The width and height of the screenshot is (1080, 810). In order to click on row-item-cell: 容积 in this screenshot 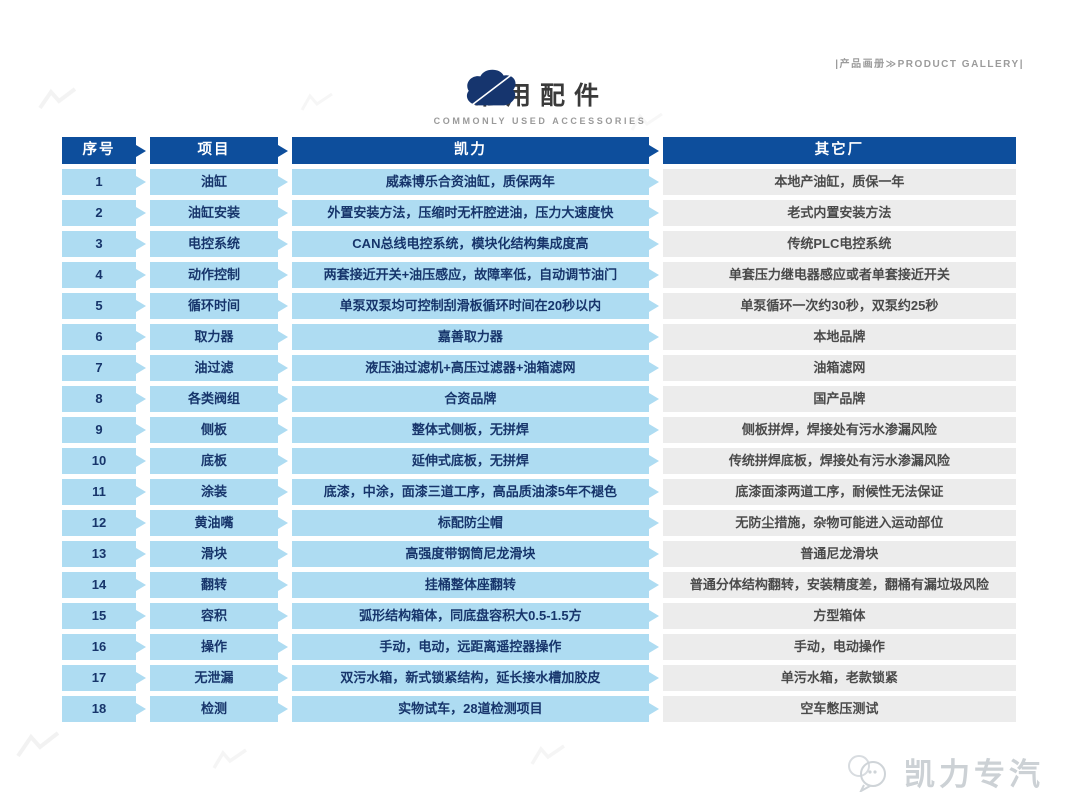, I will do `click(214, 616)`.